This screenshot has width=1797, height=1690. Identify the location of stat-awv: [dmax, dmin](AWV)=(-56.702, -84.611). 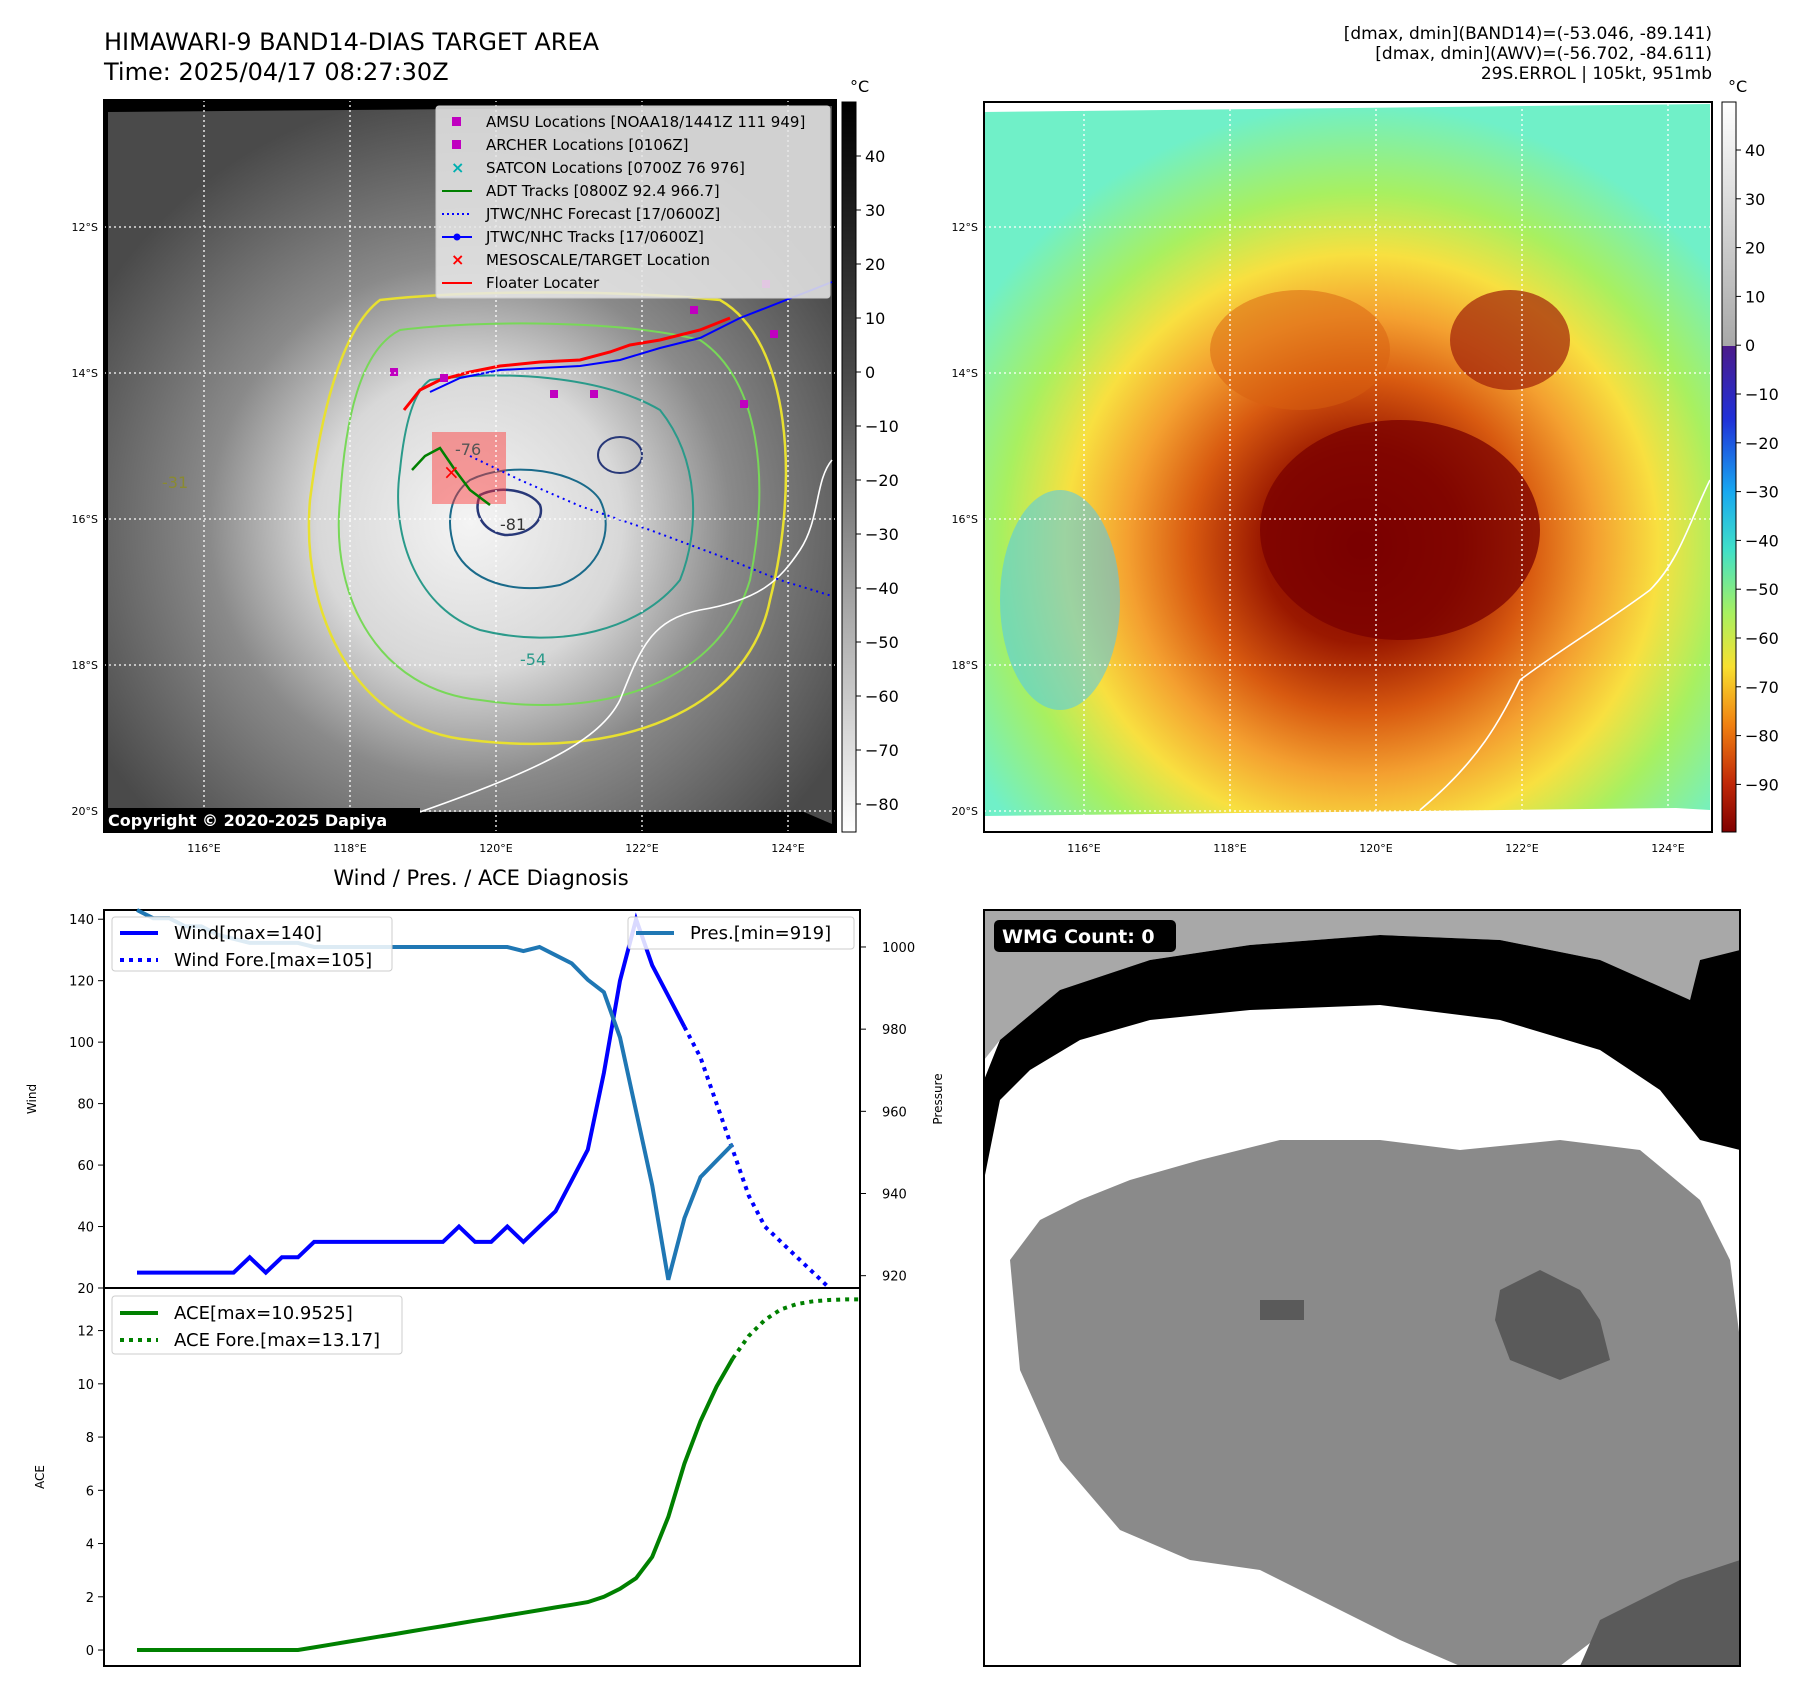
(1543, 54).